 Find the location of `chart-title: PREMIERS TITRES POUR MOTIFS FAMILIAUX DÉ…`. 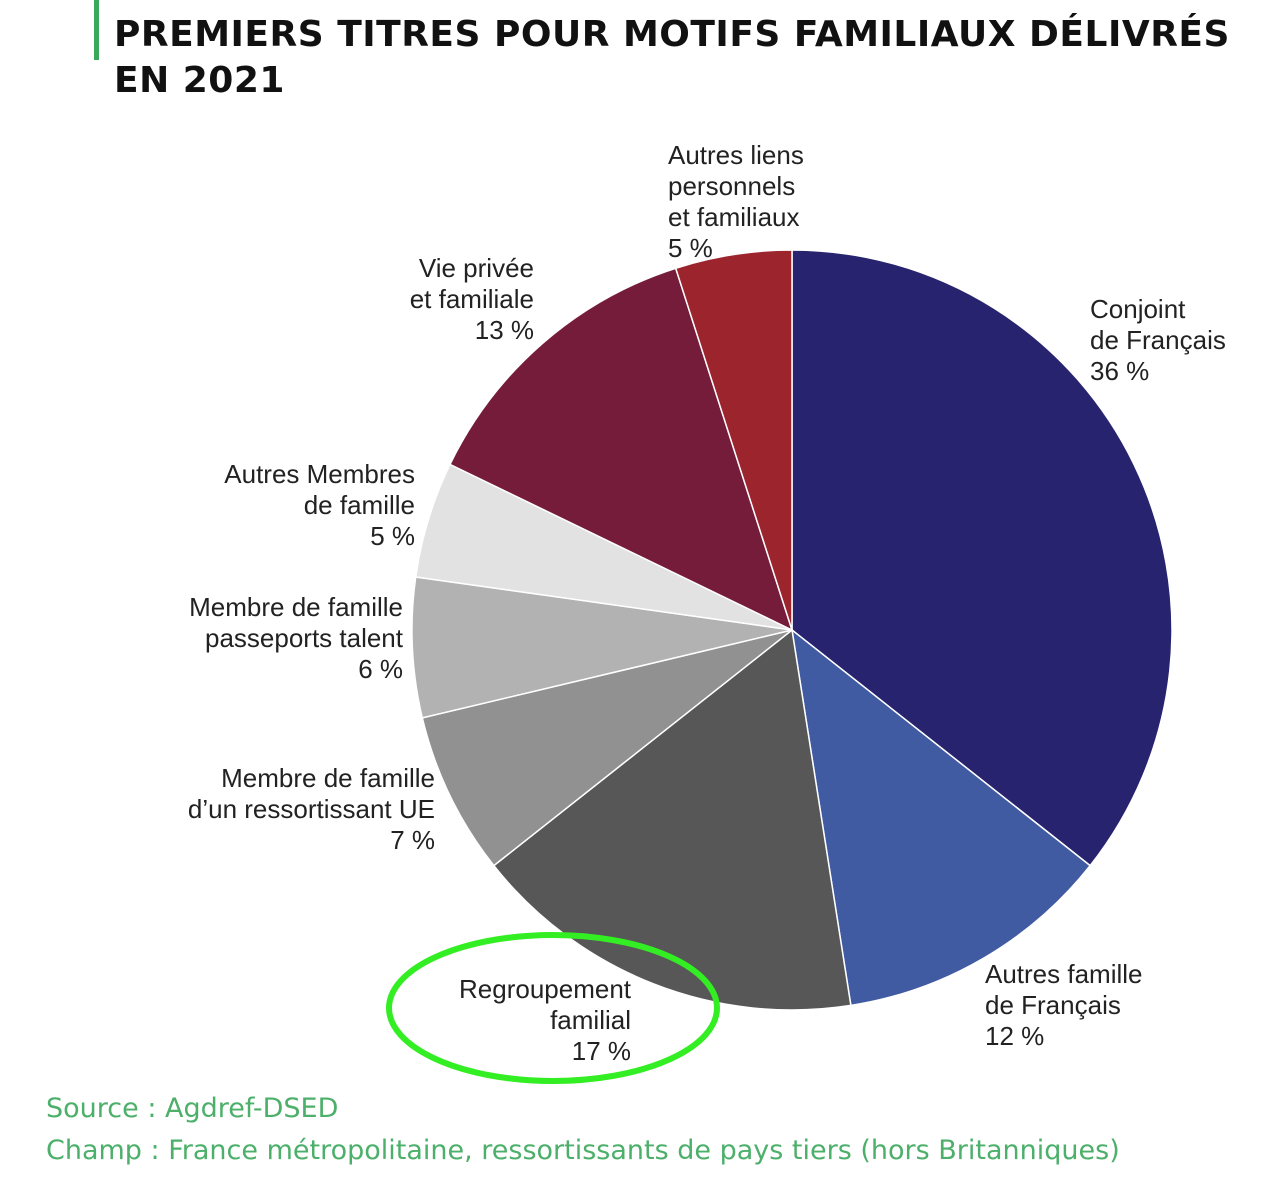

chart-title: PREMIERS TITRES POUR MOTIFS FAMILIAUX DÉ… is located at coordinates (672, 57).